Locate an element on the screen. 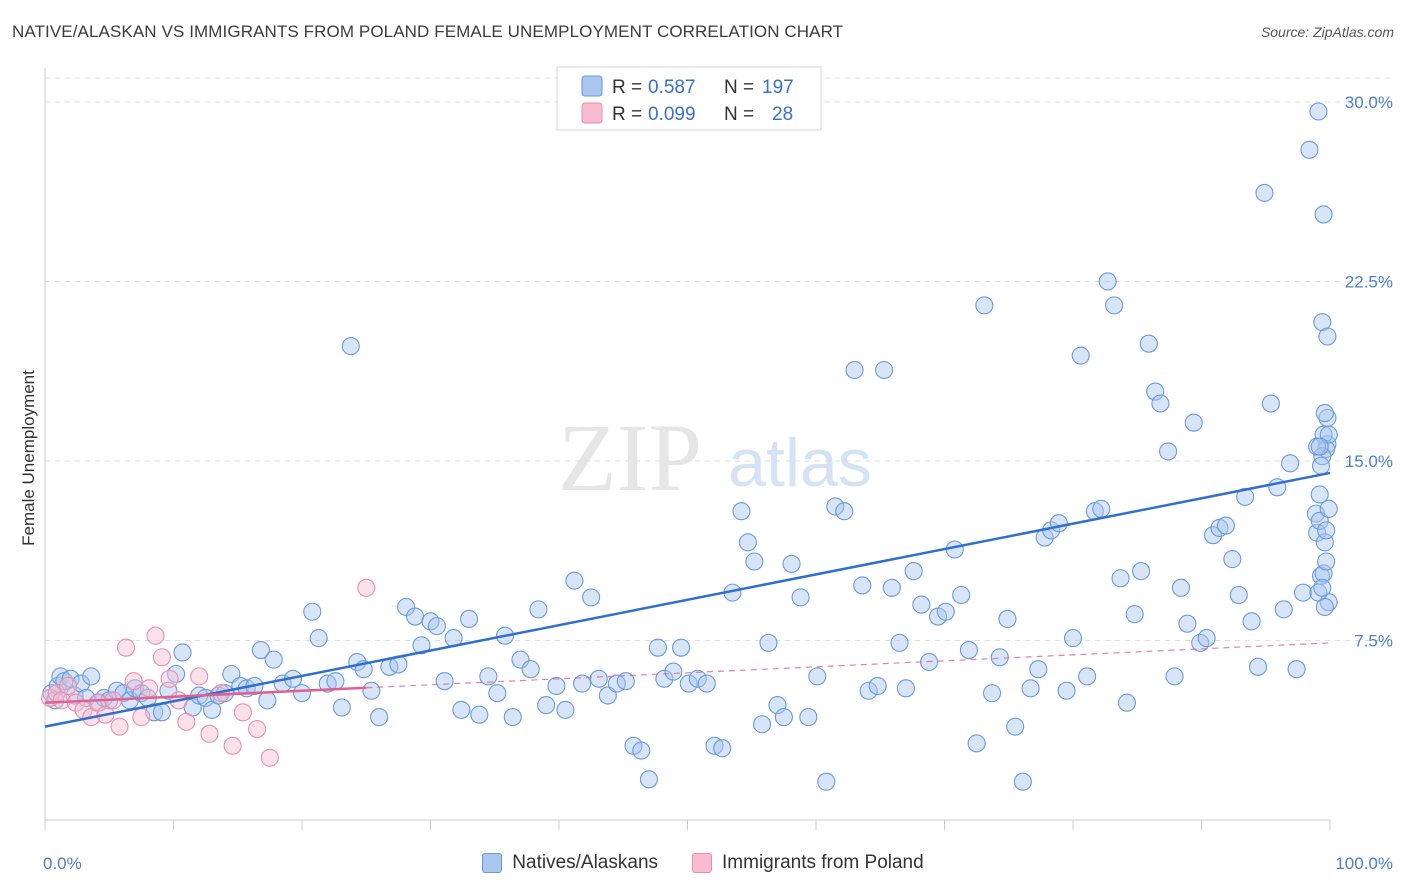  x-tick-label-end: 100.0% is located at coordinates (1364, 863).